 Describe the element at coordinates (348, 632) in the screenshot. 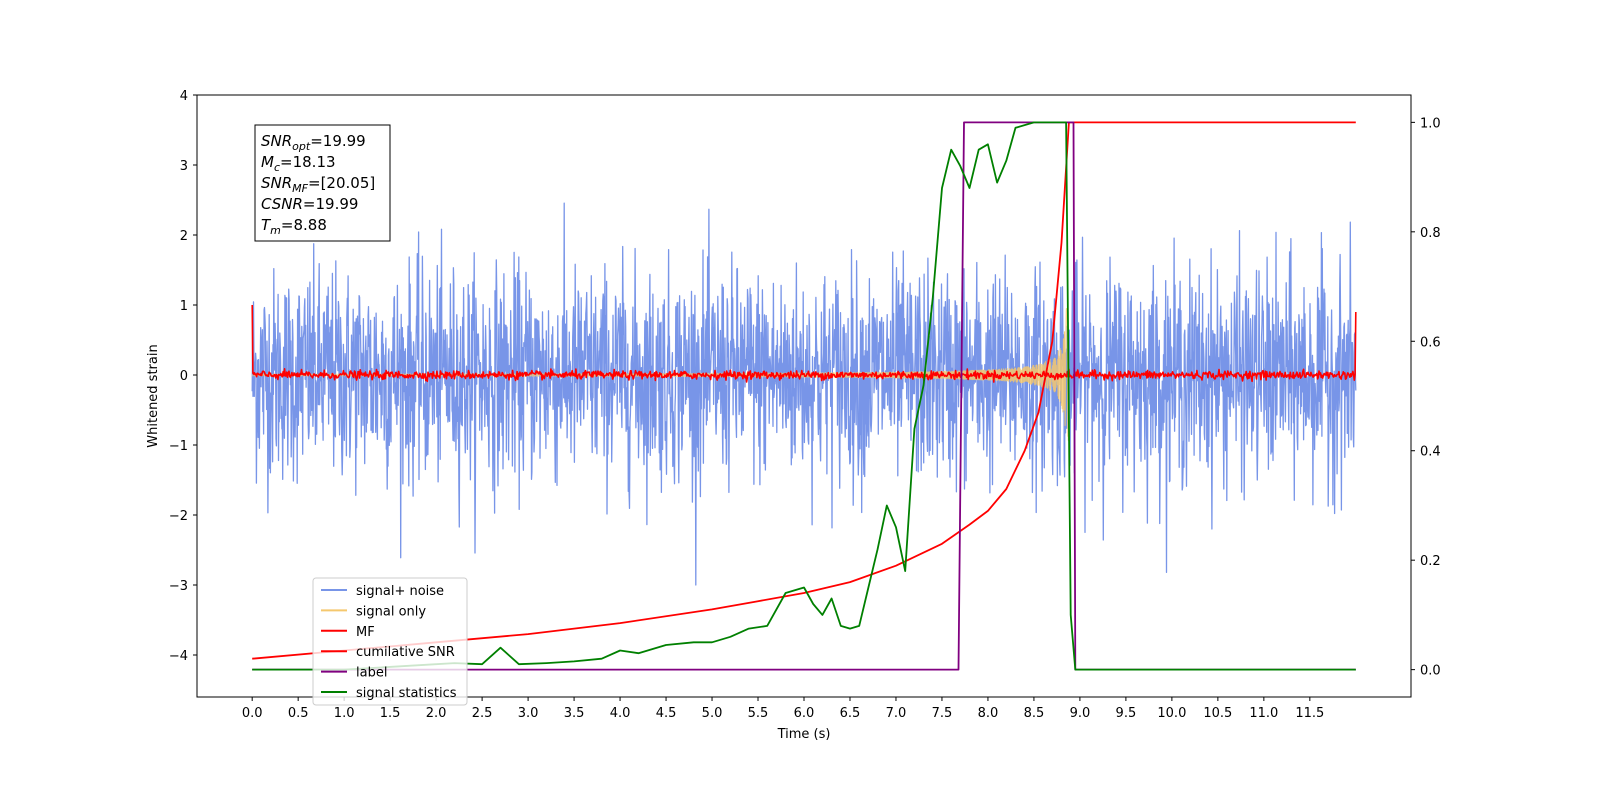

I see `legend-item: MF` at that location.